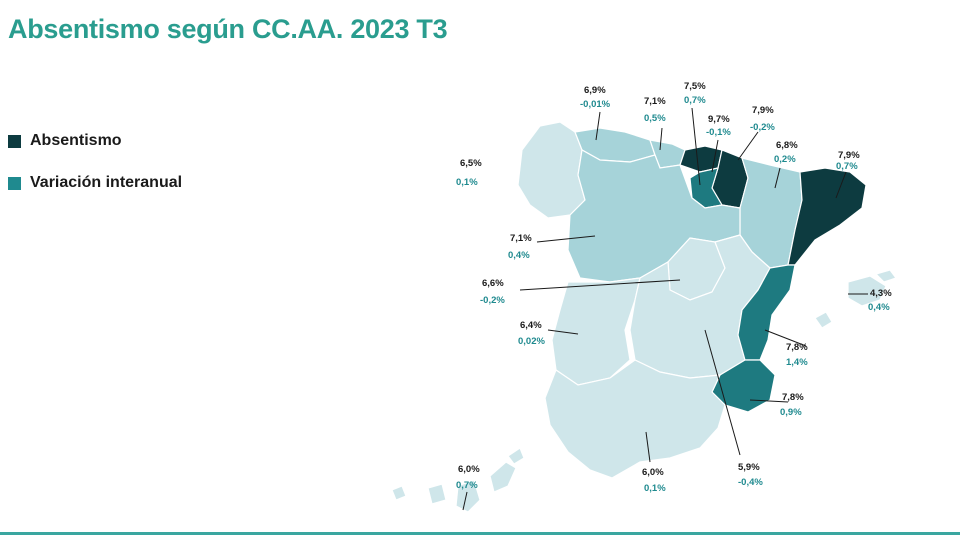 This screenshot has width=960, height=540. What do you see at coordinates (106, 182) in the screenshot?
I see `legend-label-variacion: Variación interanual` at bounding box center [106, 182].